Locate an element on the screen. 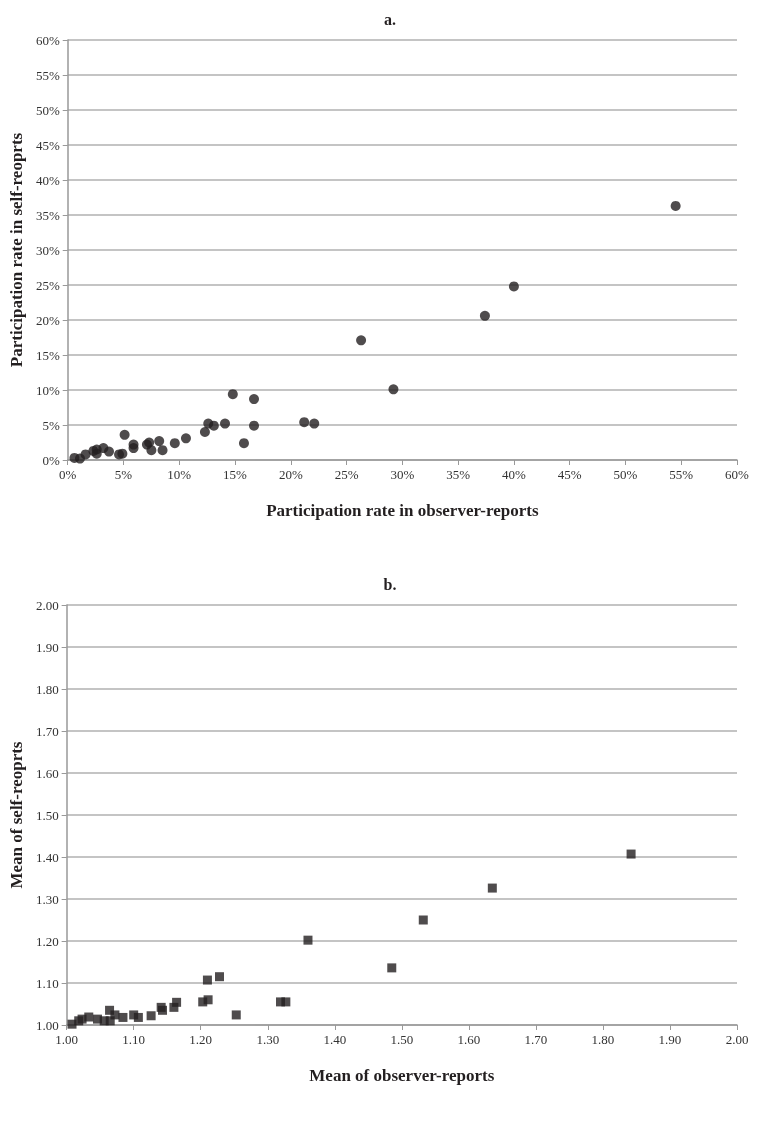 Image resolution: width=762 pixels, height=1131 pixels. x-tick-label: 35% is located at coordinates (458, 474).